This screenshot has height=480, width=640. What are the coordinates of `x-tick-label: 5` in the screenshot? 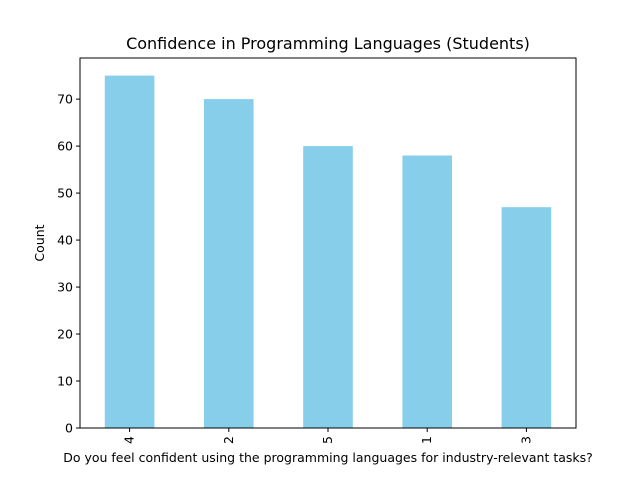 It's located at (327, 440).